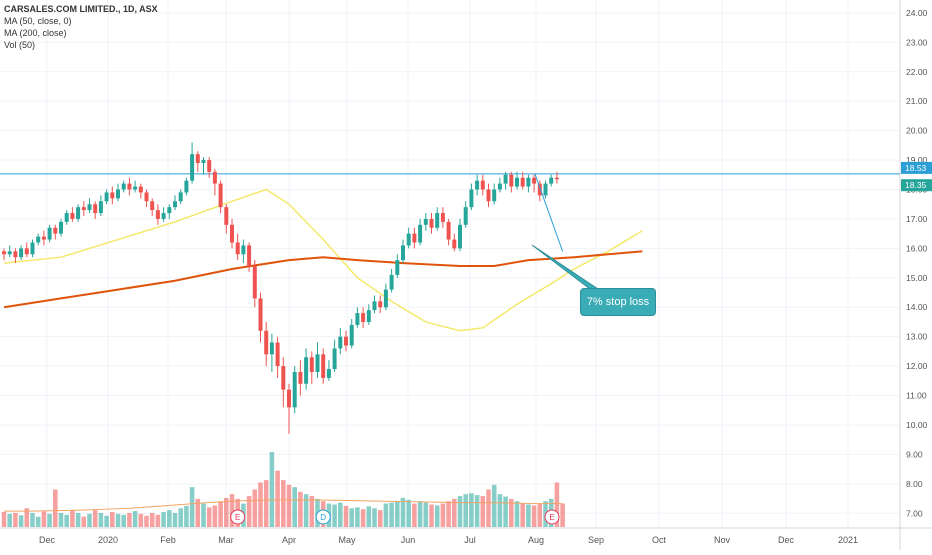  Describe the element at coordinates (917, 219) in the screenshot. I see `price-tick-label: 17.00` at that location.